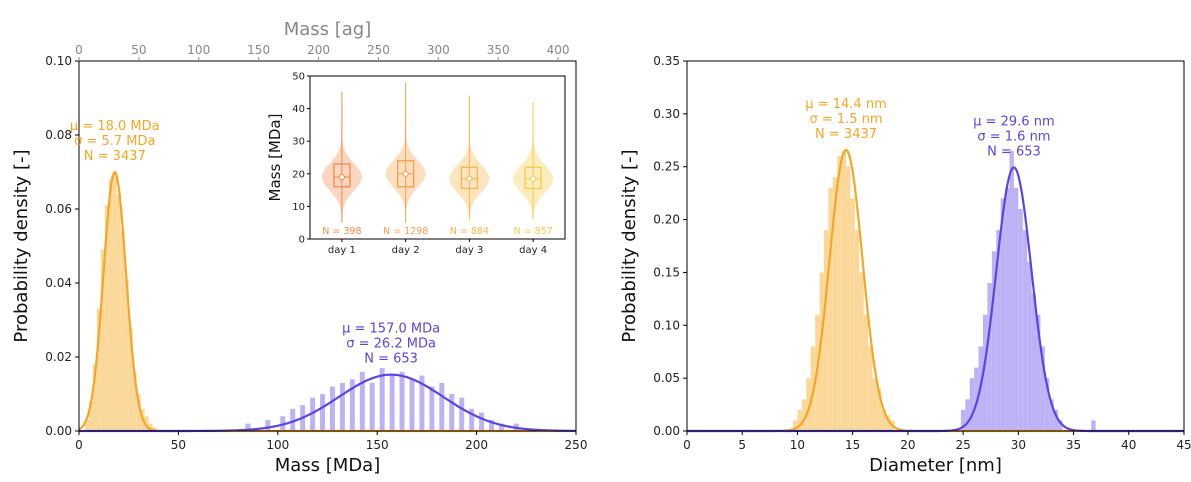 Image resolution: width=1191 pixels, height=482 pixels. Describe the element at coordinates (742, 445) in the screenshot. I see `x-tick-label: 5` at that location.